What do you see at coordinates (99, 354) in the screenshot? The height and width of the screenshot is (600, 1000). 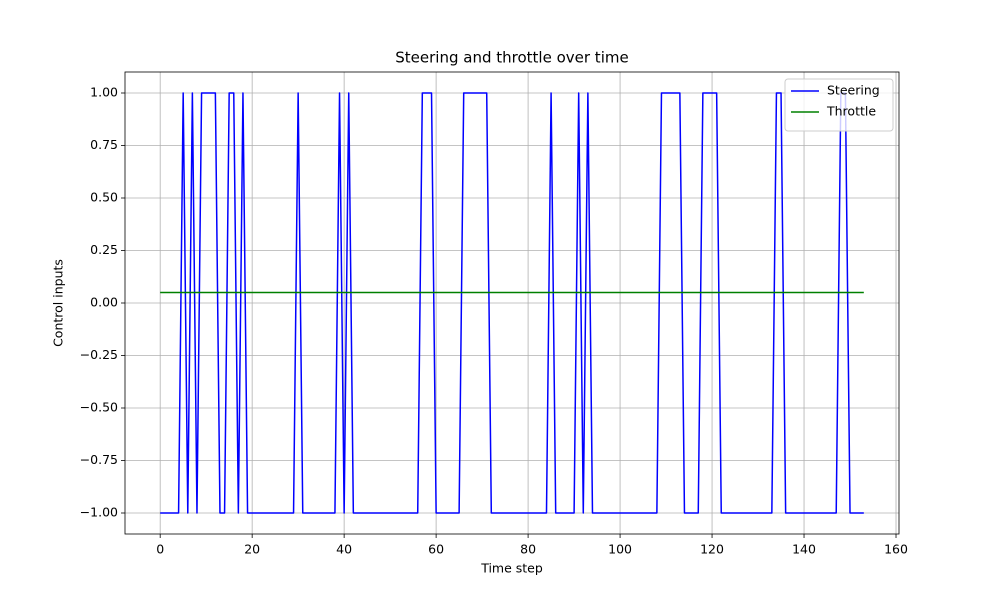 I see `y-tick-label: −0.25` at bounding box center [99, 354].